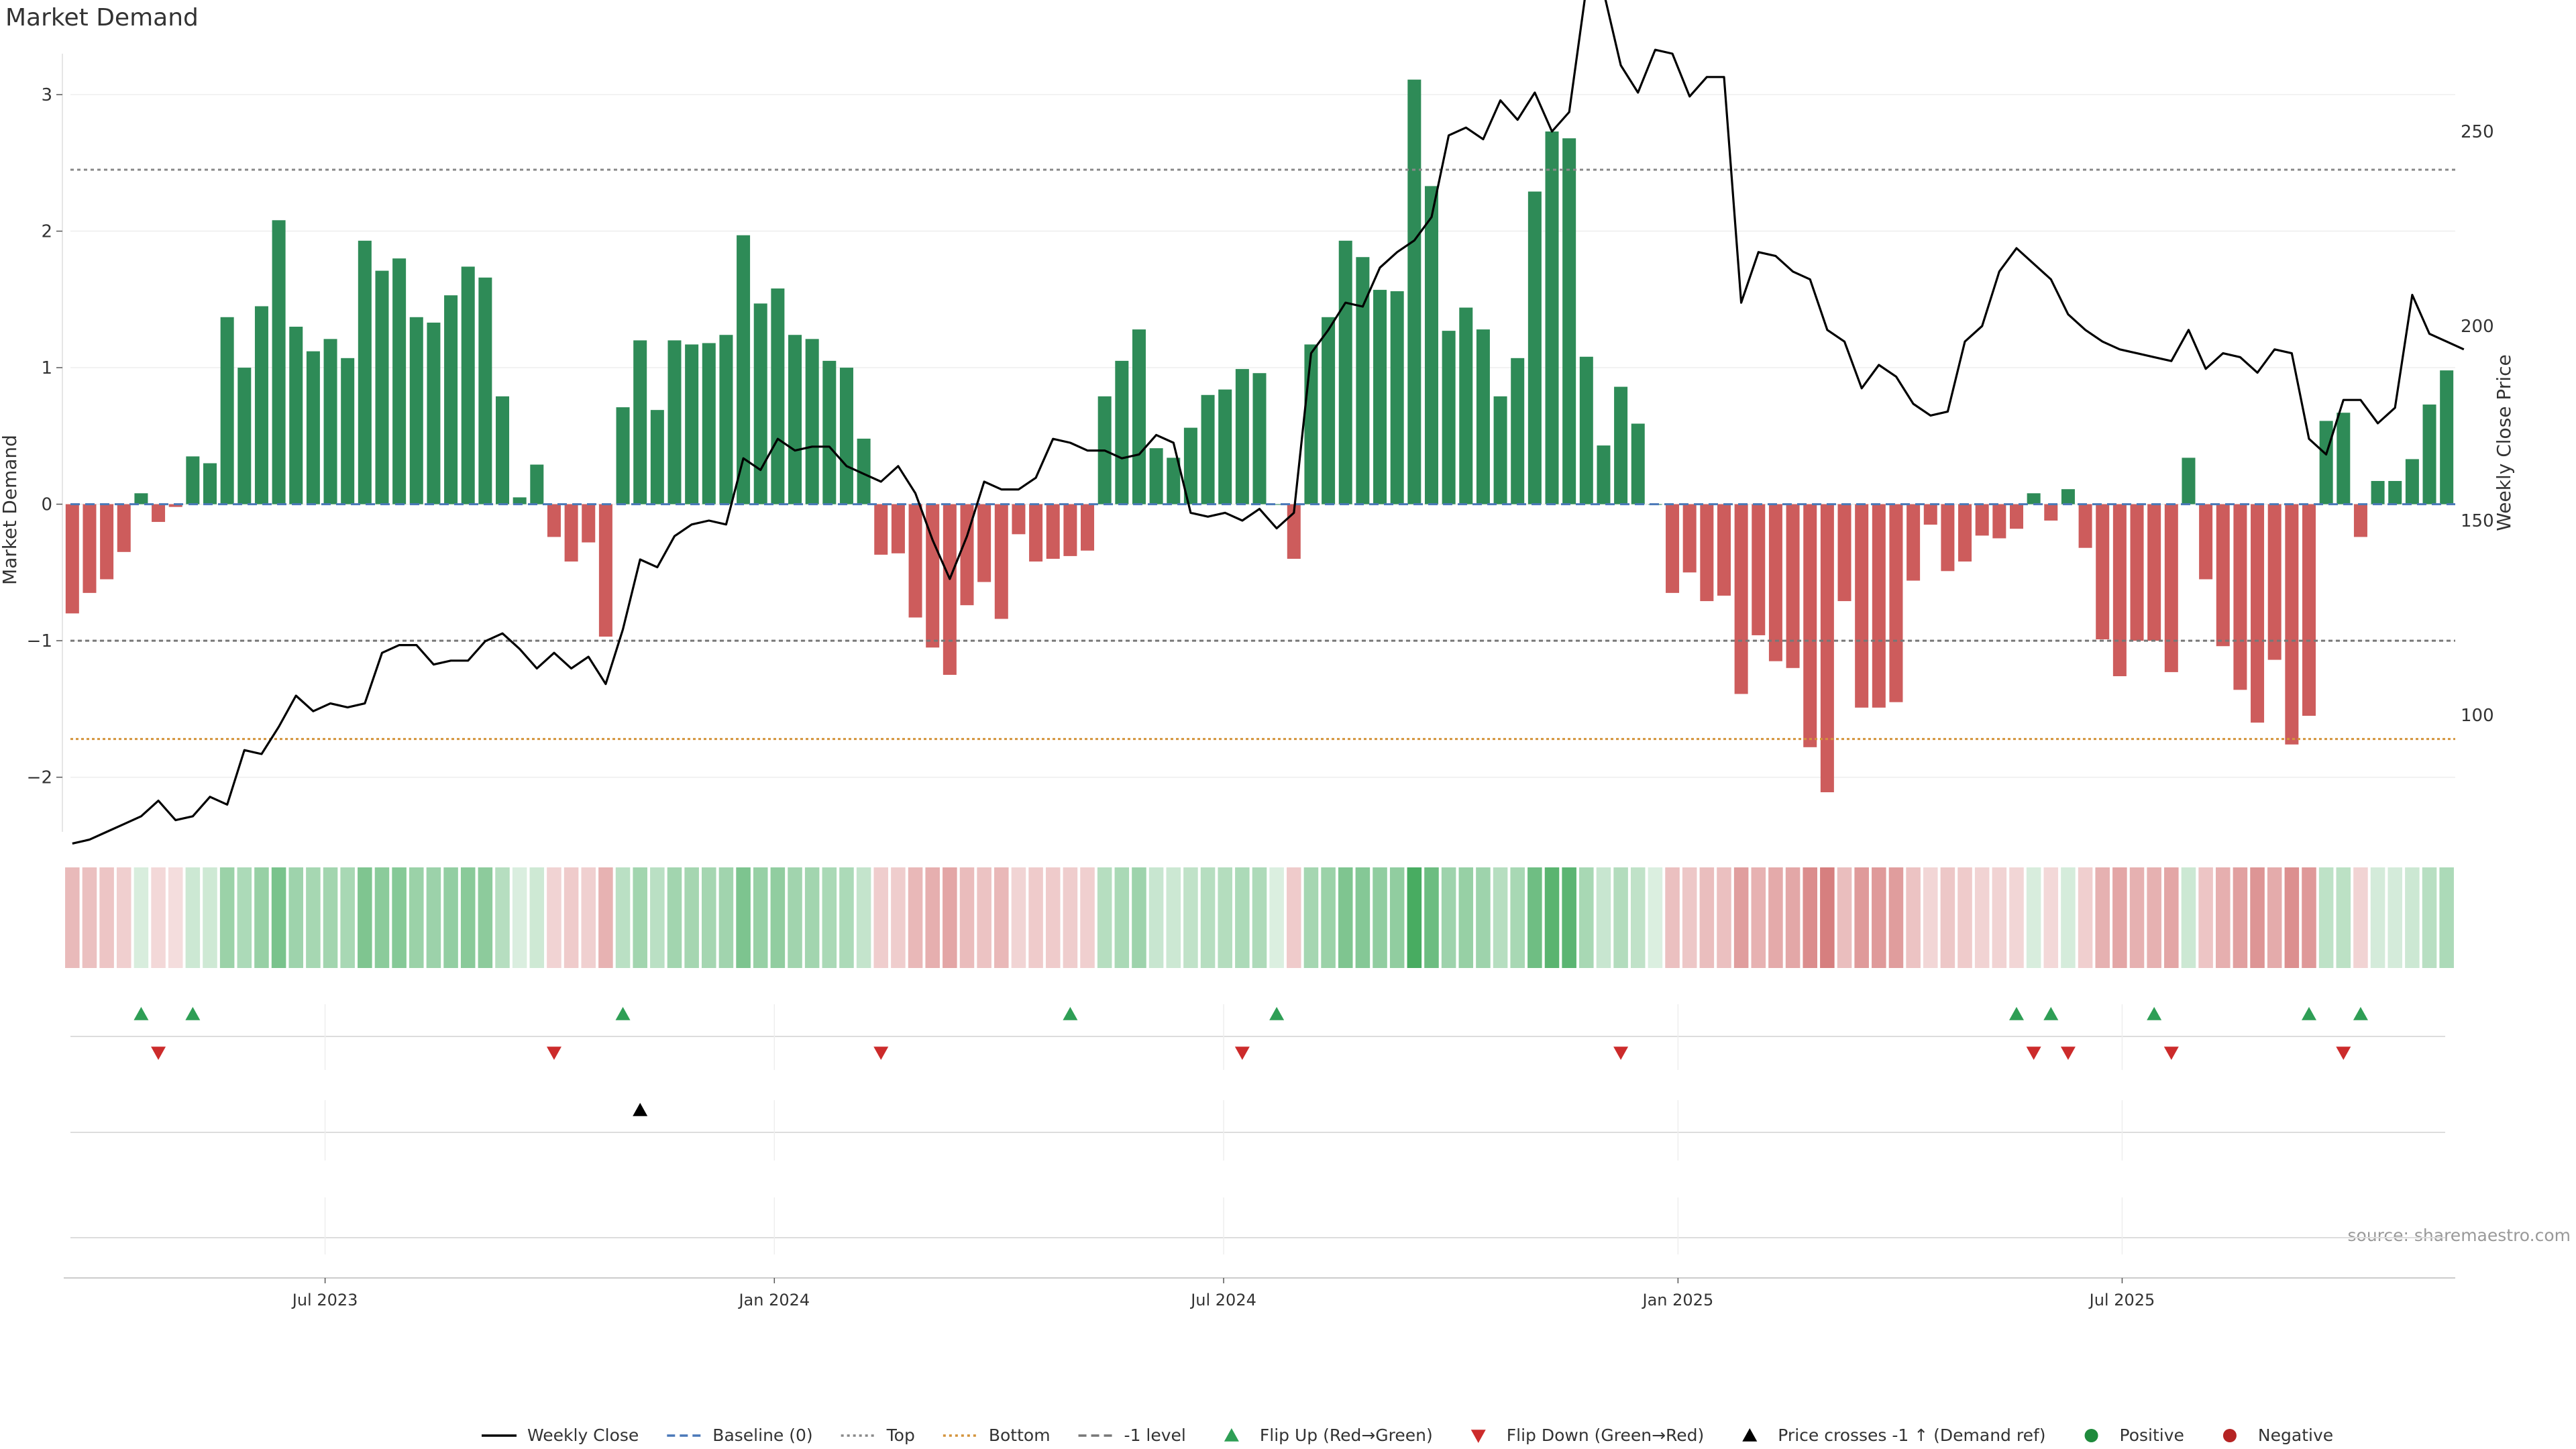  What do you see at coordinates (1020, 1435) in the screenshot?
I see `legend-label: Bottom` at bounding box center [1020, 1435].